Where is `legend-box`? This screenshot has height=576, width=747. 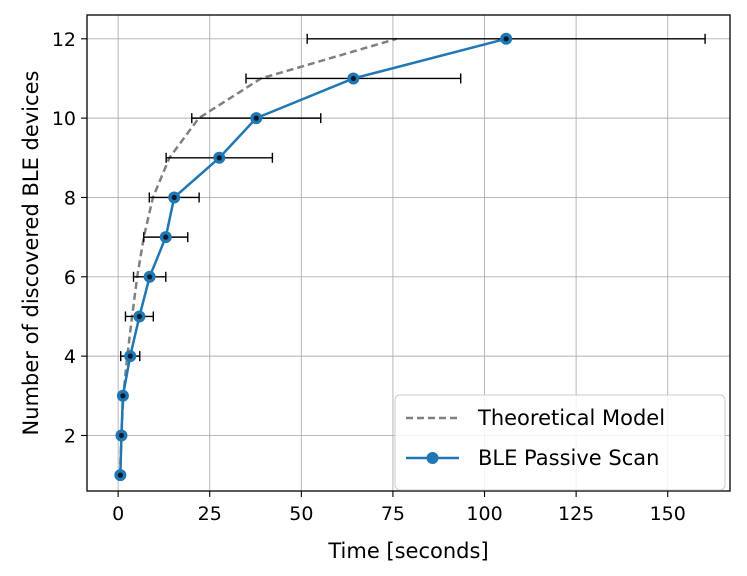
legend-box is located at coordinates (560, 442).